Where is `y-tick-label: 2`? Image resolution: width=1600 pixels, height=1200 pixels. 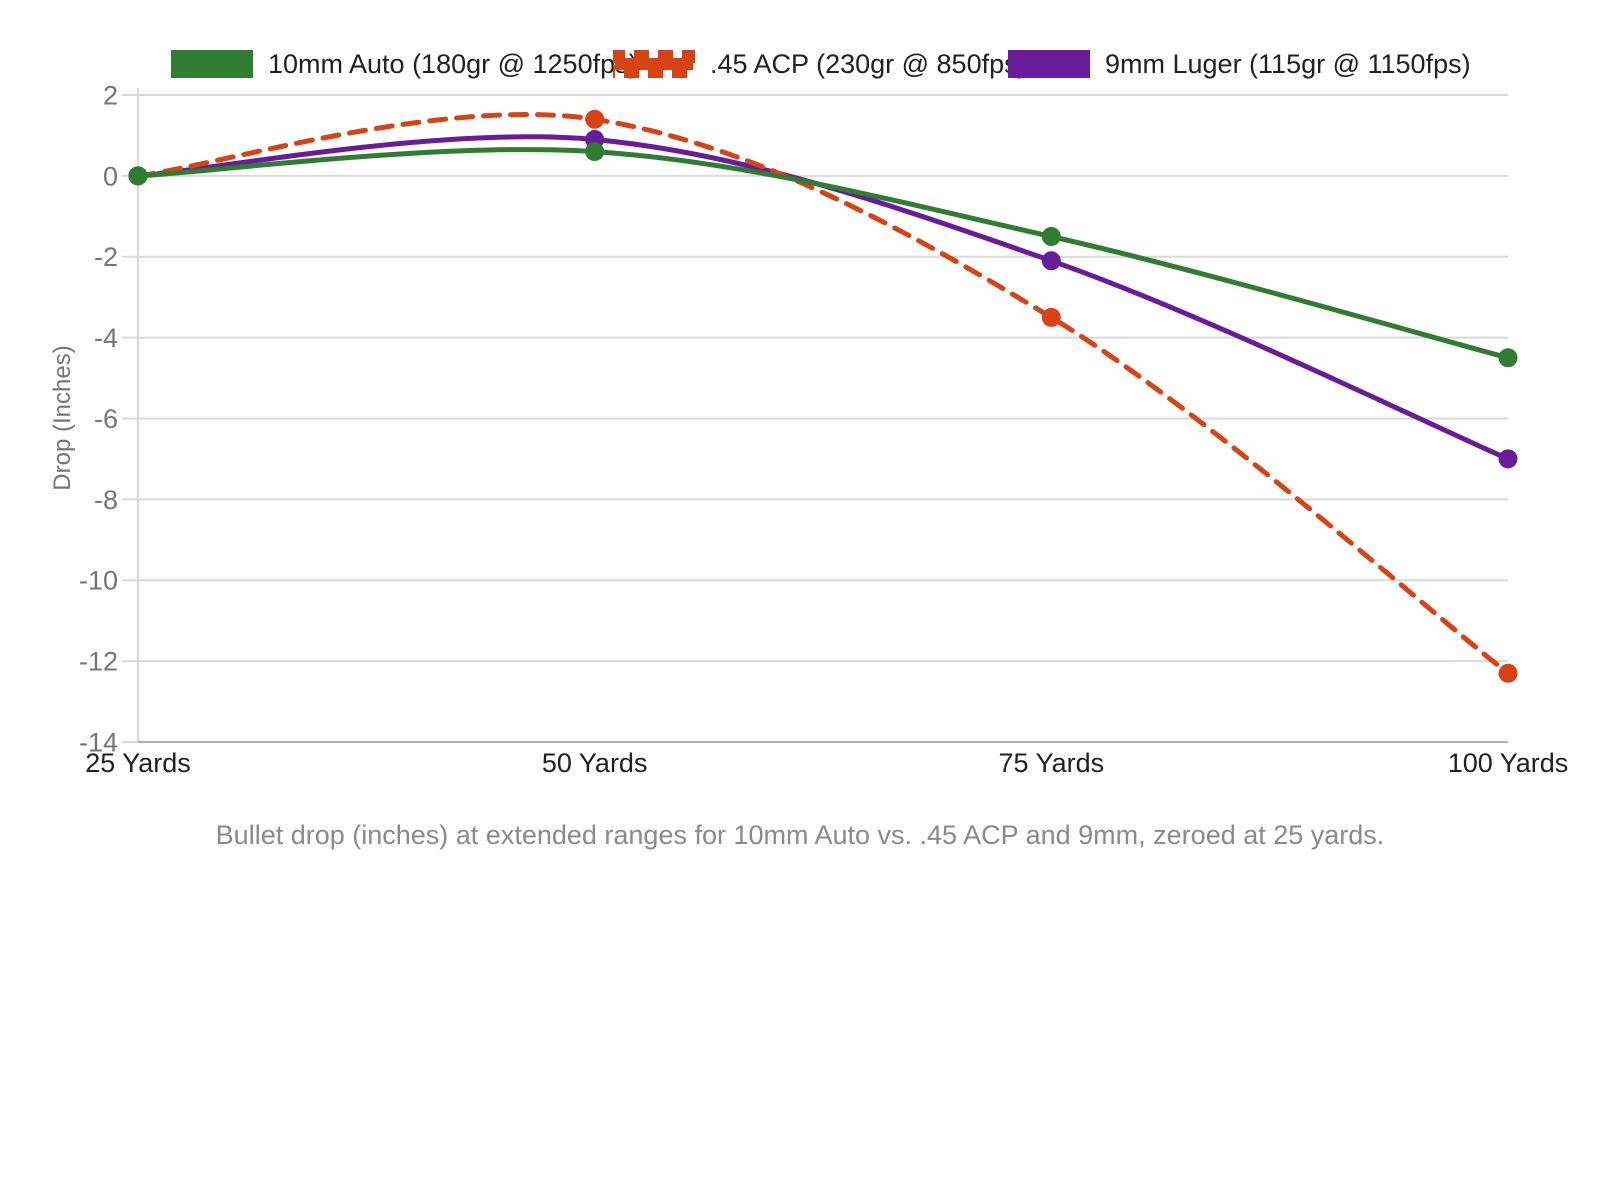 y-tick-label: 2 is located at coordinates (110, 95).